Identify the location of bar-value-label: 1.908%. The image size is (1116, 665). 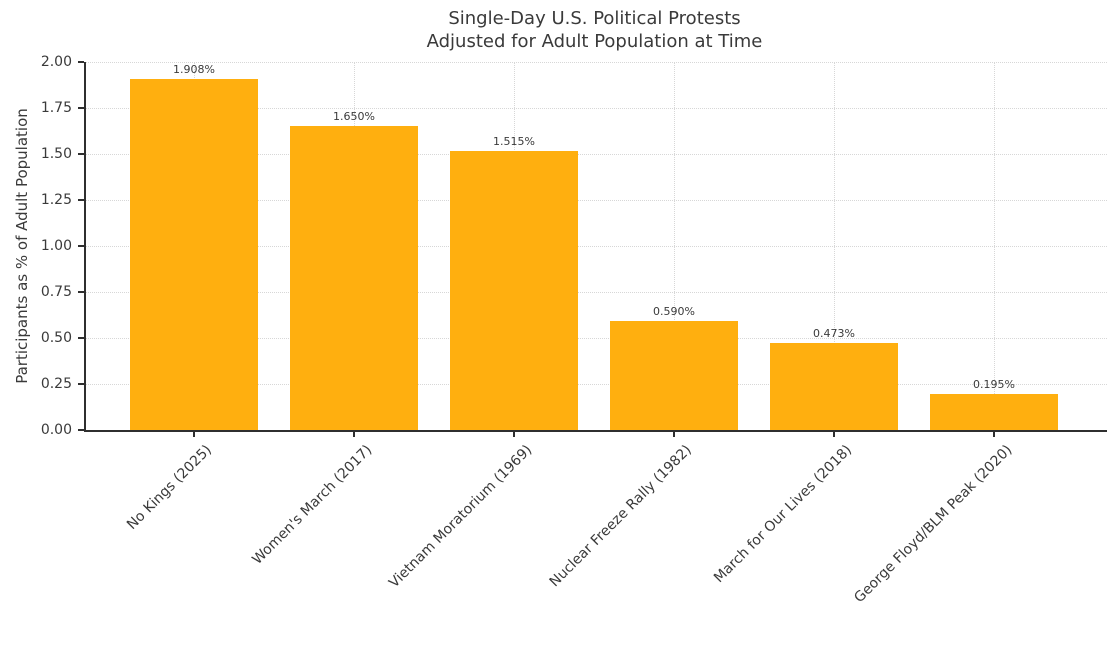
(194, 69).